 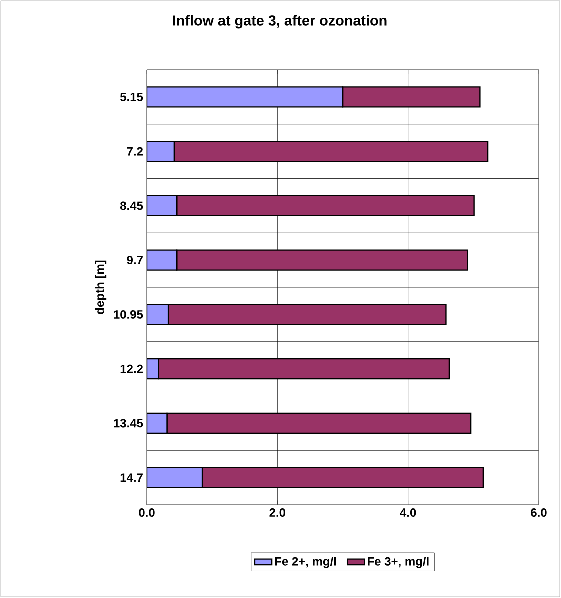 I want to click on y-tick-label: 14.7, so click(x=131, y=478).